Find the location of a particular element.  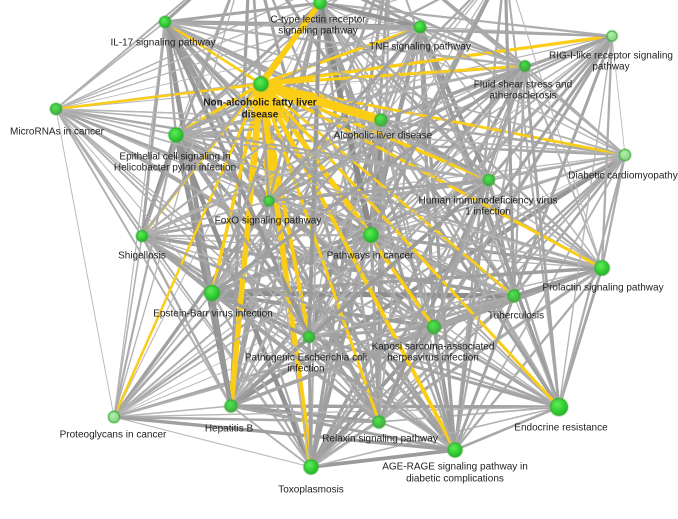

svg-text: disease is located at coordinates (260, 115).